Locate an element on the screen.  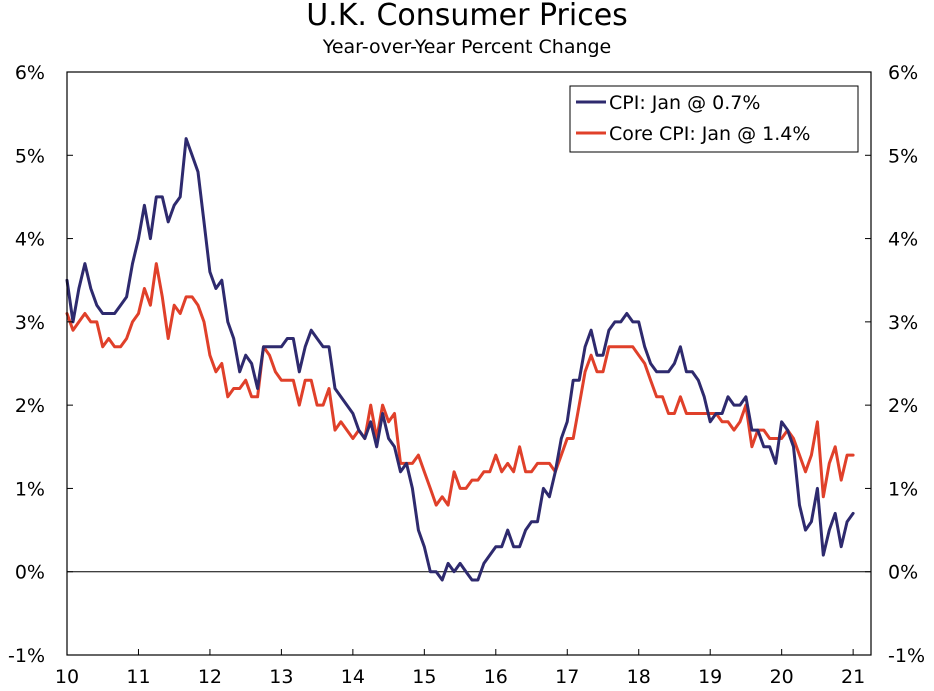
y-tick-label-right: 0% is located at coordinates (903, 573).